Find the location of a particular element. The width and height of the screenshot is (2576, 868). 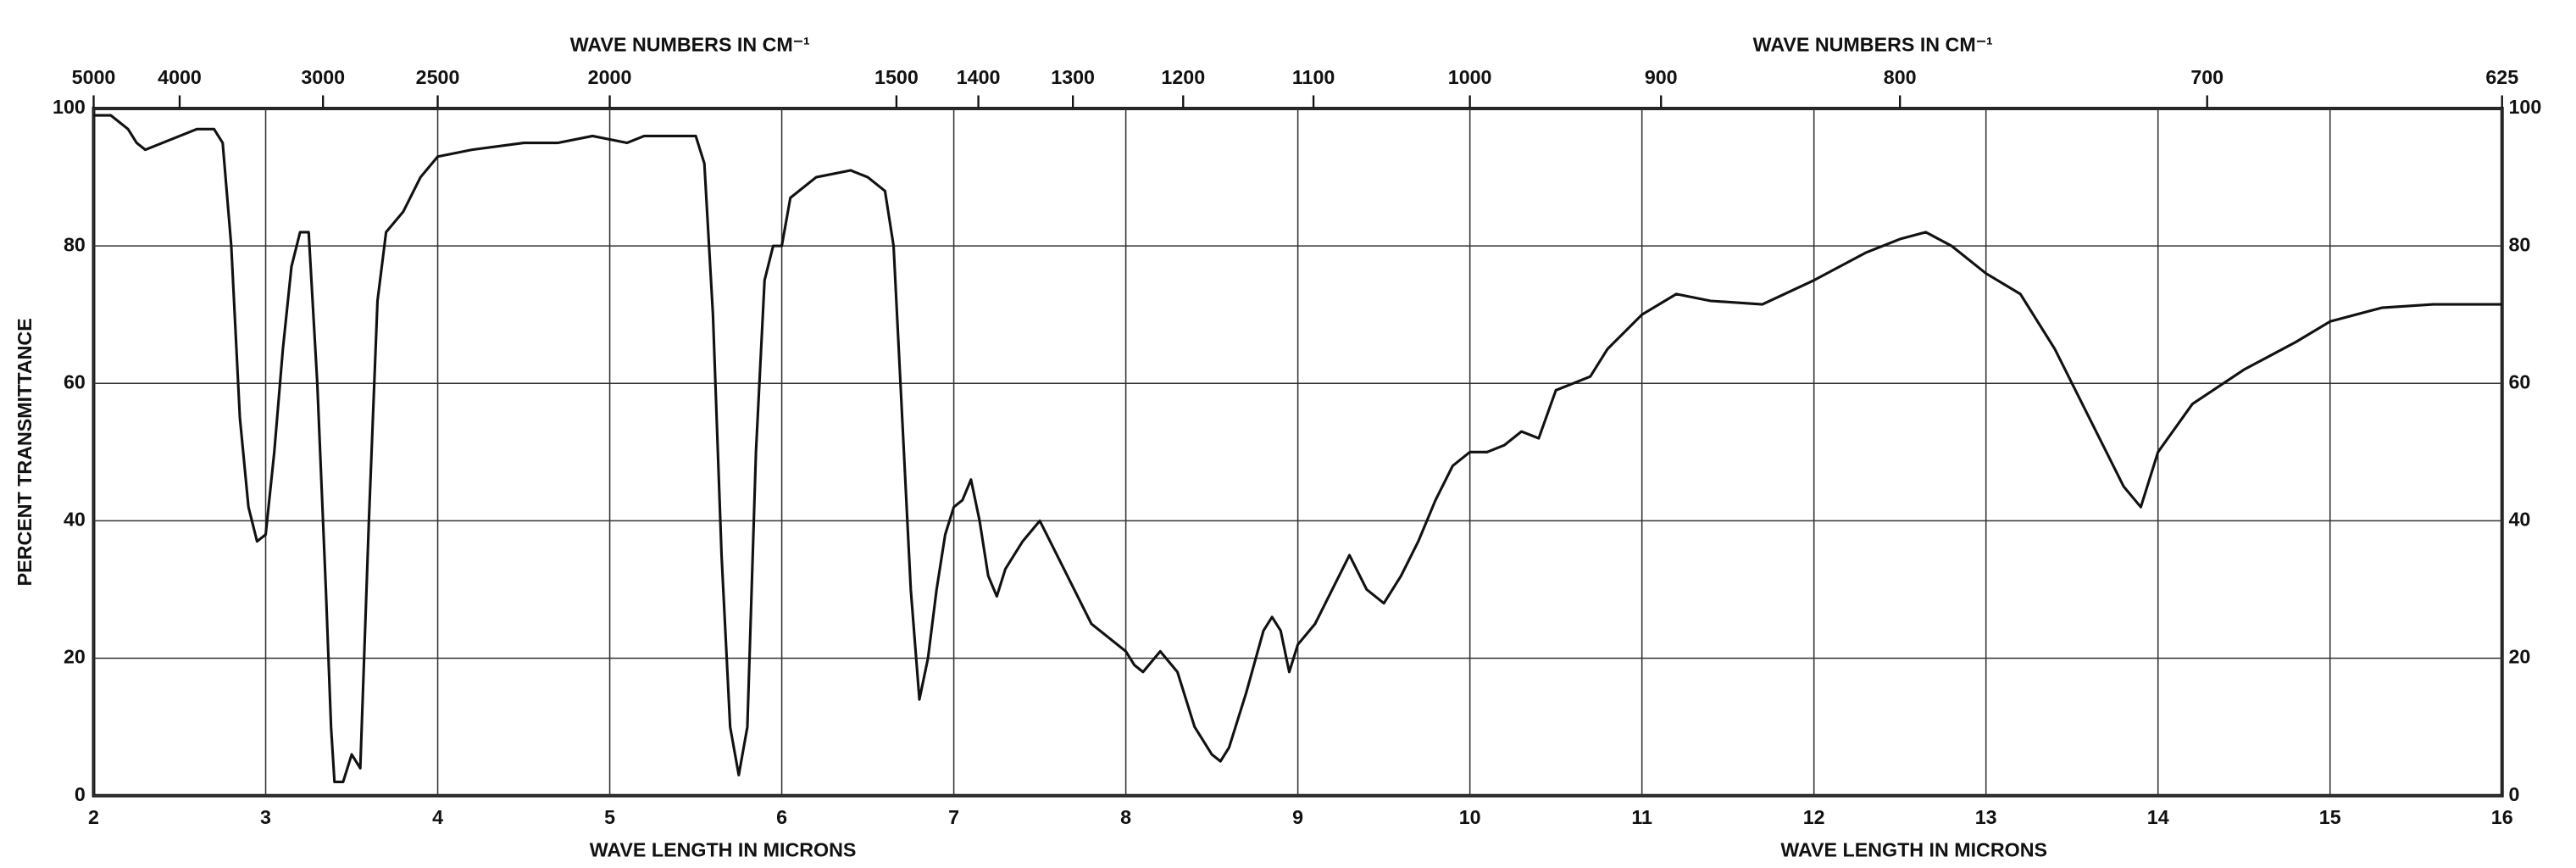

x-tick-label: 11 is located at coordinates (1641, 817).